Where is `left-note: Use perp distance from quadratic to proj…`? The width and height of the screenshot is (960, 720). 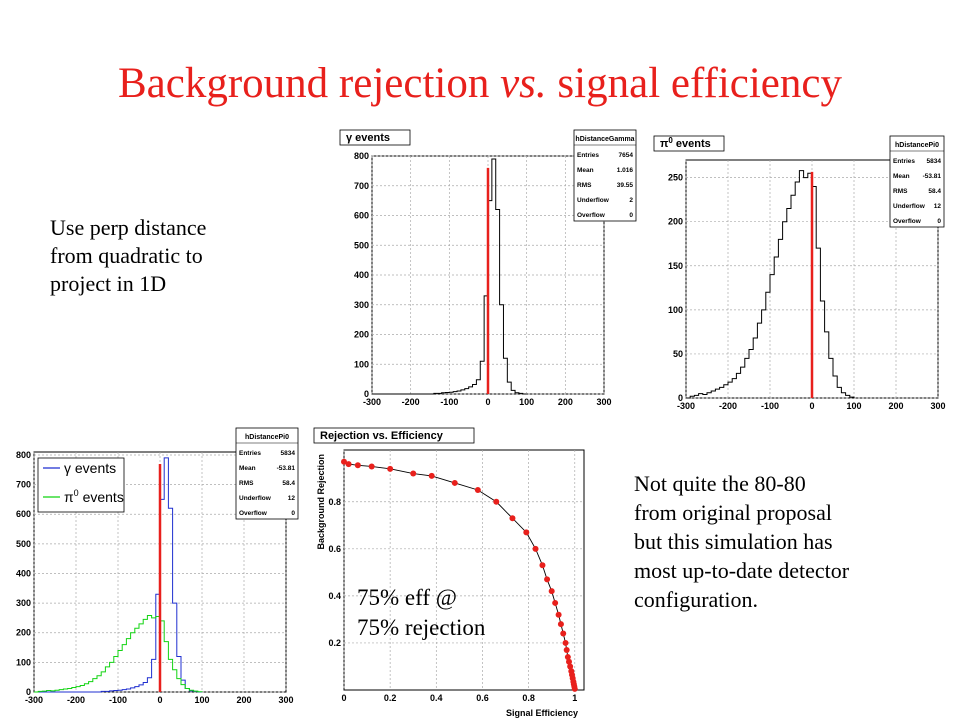
left-note: Use perp distance from quadratic to proj… is located at coordinates (128, 256).